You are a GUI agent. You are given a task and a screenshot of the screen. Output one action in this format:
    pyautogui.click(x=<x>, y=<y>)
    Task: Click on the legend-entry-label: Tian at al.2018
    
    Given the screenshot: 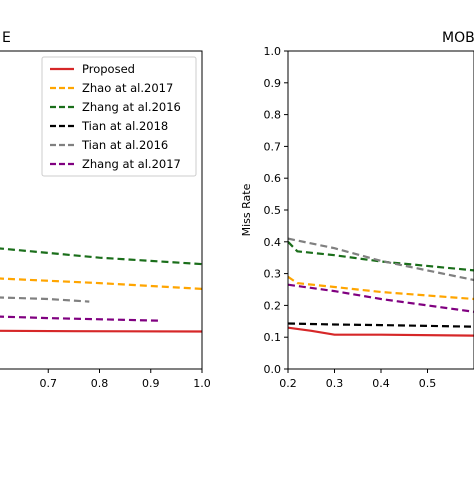 What is the action you would take?
    pyautogui.click(x=124, y=126)
    